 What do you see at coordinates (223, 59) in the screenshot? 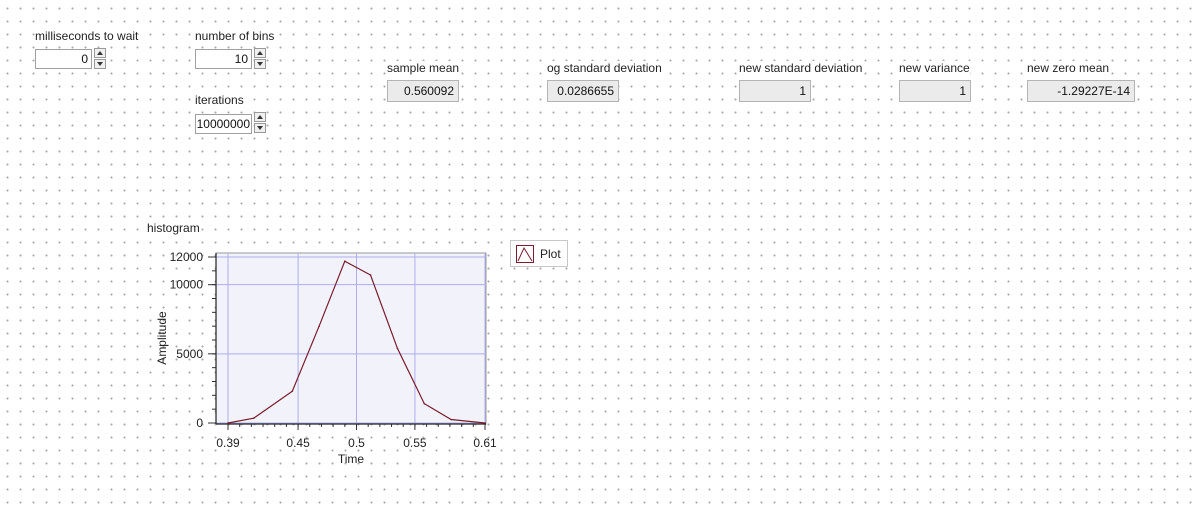
I see `num-bins-input: 10` at bounding box center [223, 59].